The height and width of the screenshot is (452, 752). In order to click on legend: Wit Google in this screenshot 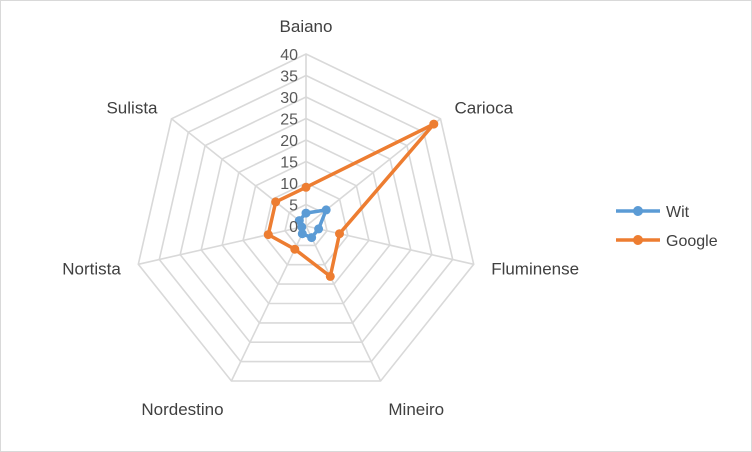, I will do `click(667, 227)`.